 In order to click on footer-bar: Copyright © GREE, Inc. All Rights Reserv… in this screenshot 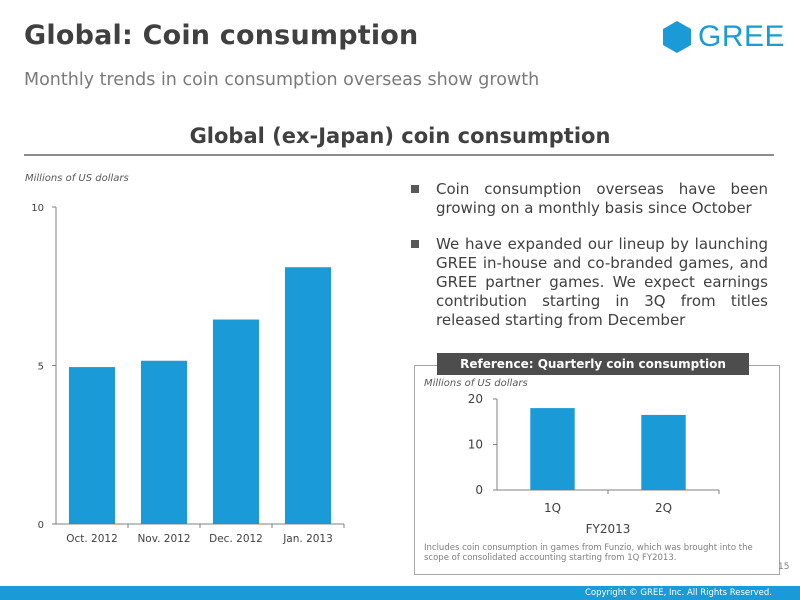, I will do `click(400, 593)`.